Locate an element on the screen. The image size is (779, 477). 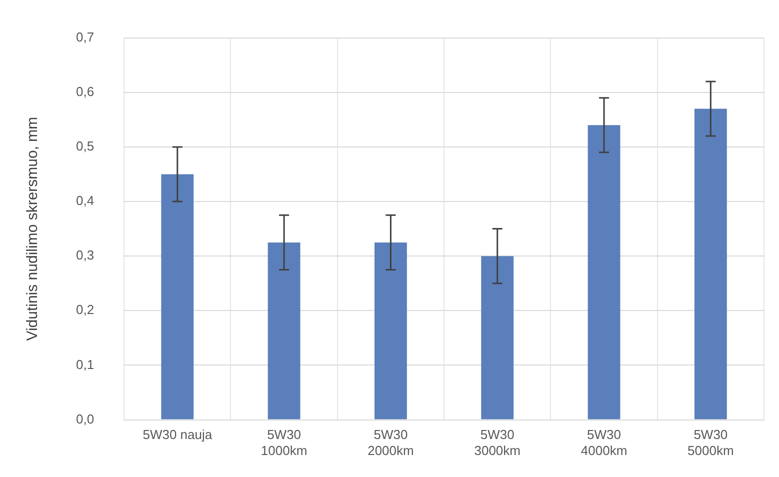
x-tick-label: 5W30 1000km is located at coordinates (284, 442).